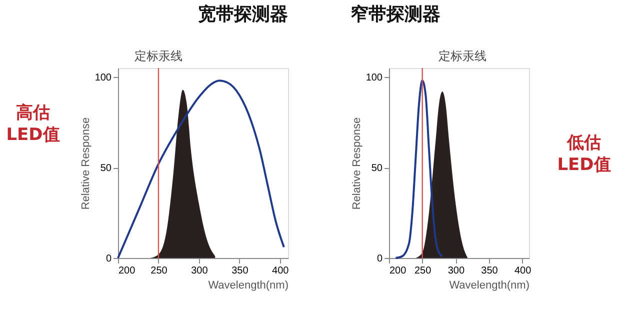 This screenshot has height=325, width=630. I want to click on chart-title: 窄带探测器, so click(395, 14).